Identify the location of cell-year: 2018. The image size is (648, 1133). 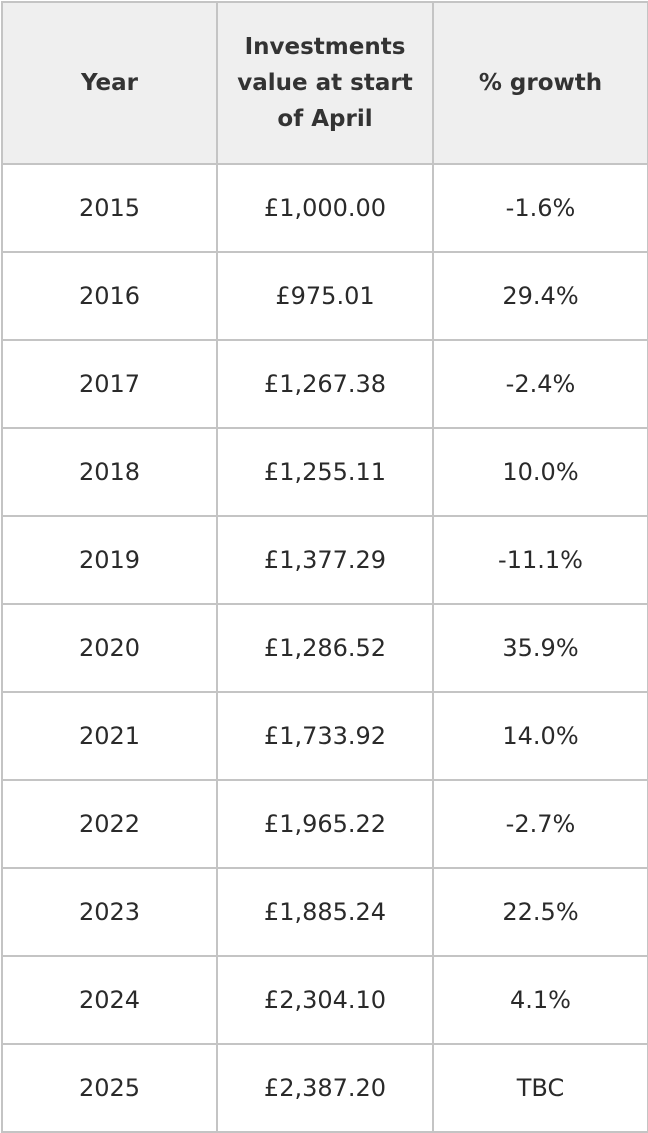
(109, 472).